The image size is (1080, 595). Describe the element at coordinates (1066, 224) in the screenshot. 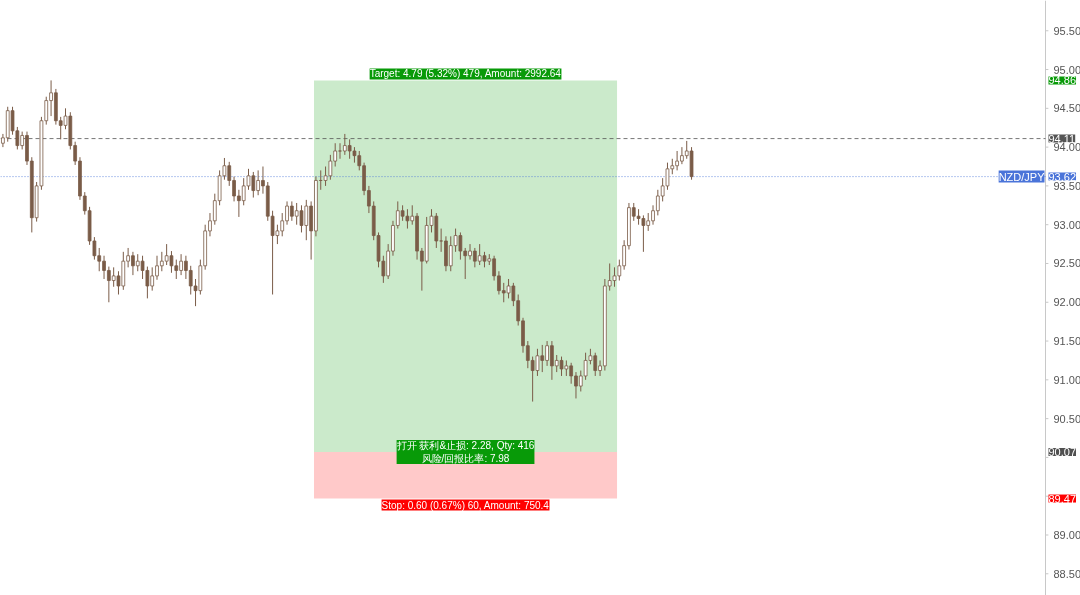

I see `y-tick-label: 93.00` at that location.